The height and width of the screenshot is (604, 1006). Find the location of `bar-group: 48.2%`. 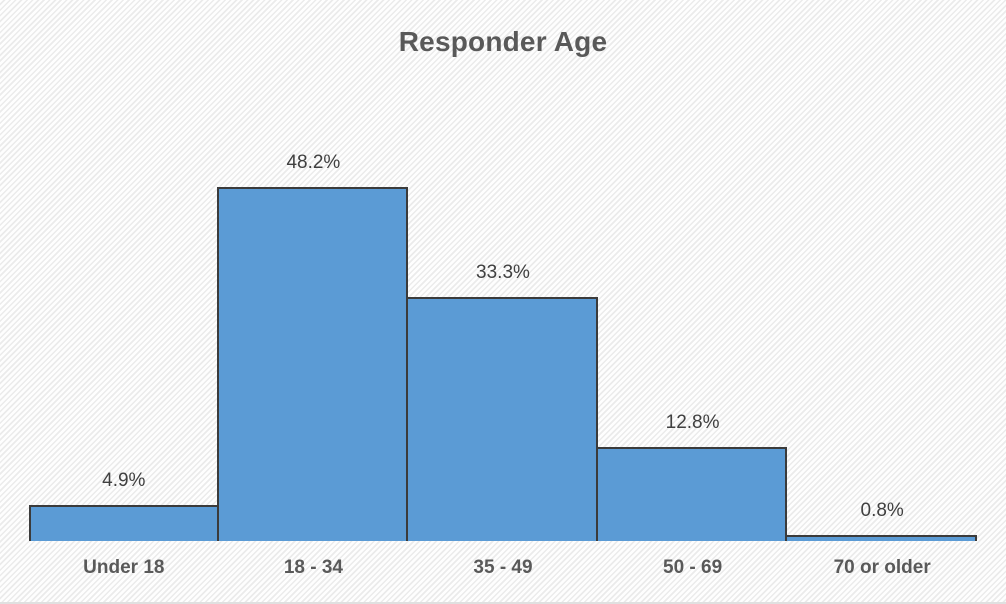

bar-group: 48.2% is located at coordinates (312, 320).